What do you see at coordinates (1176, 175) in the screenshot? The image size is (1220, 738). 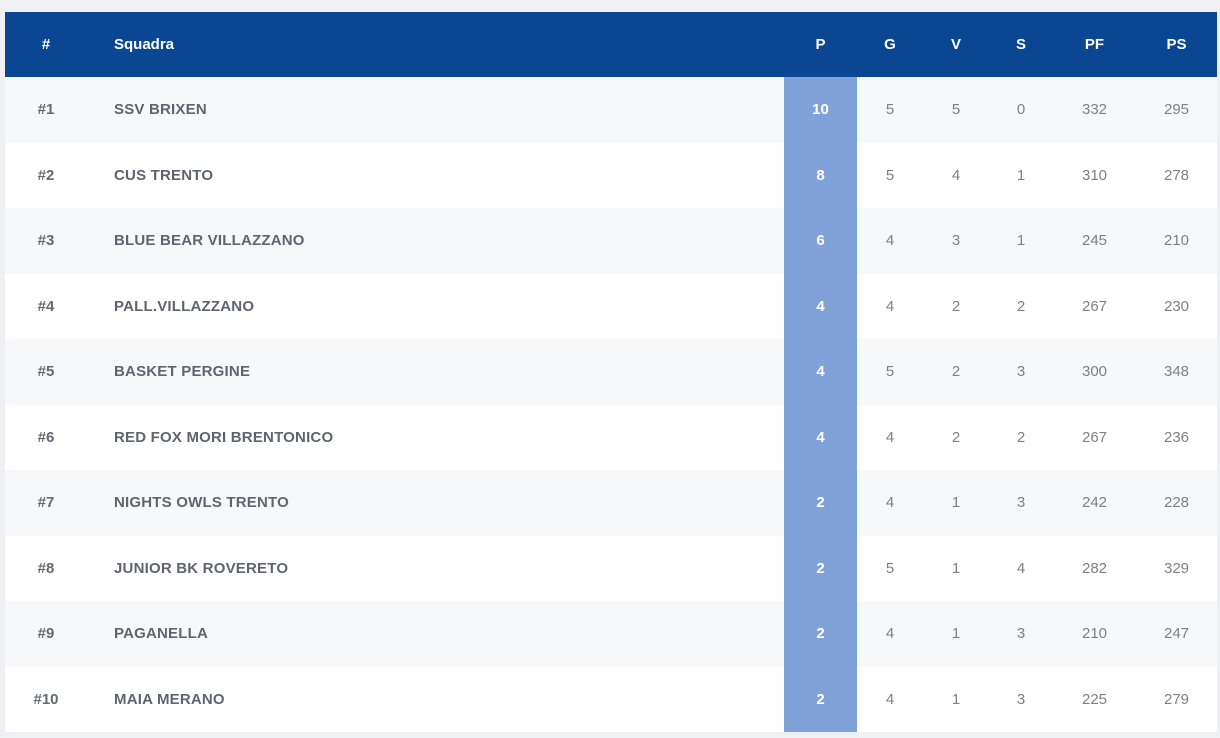 I see `points-against-cell: 278` at bounding box center [1176, 175].